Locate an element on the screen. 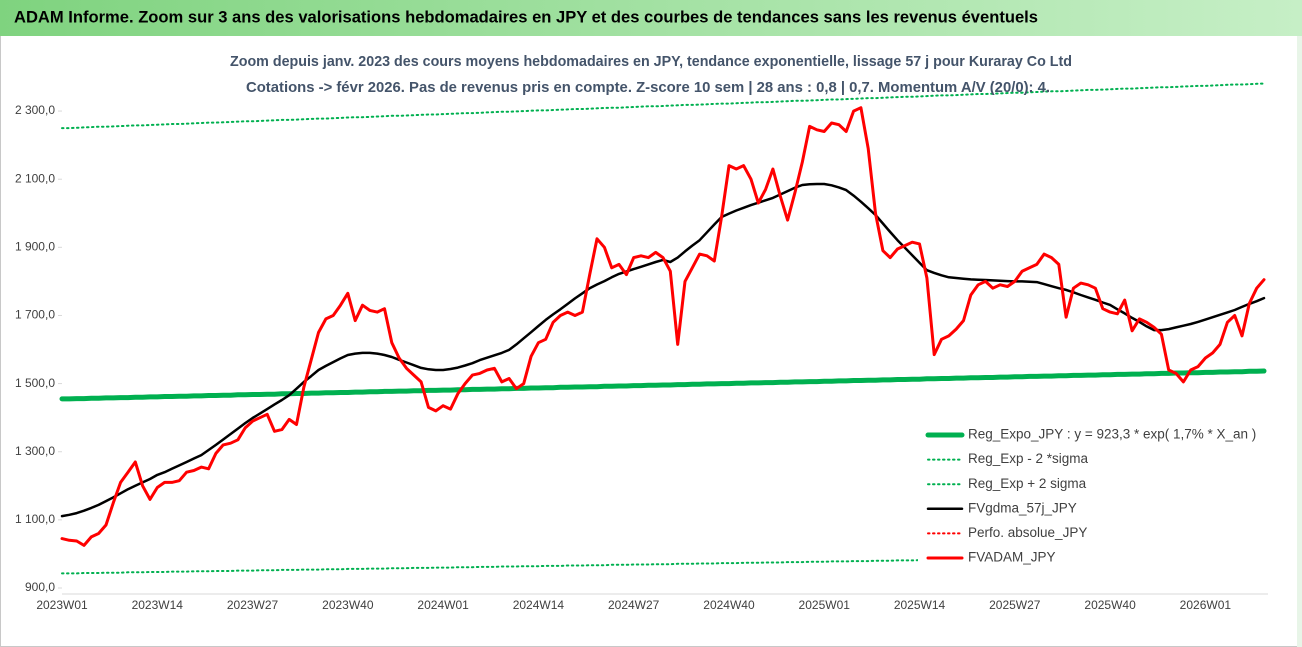 This screenshot has height=647, width=1302. x-tick-label: 2025W27 is located at coordinates (1015, 605).